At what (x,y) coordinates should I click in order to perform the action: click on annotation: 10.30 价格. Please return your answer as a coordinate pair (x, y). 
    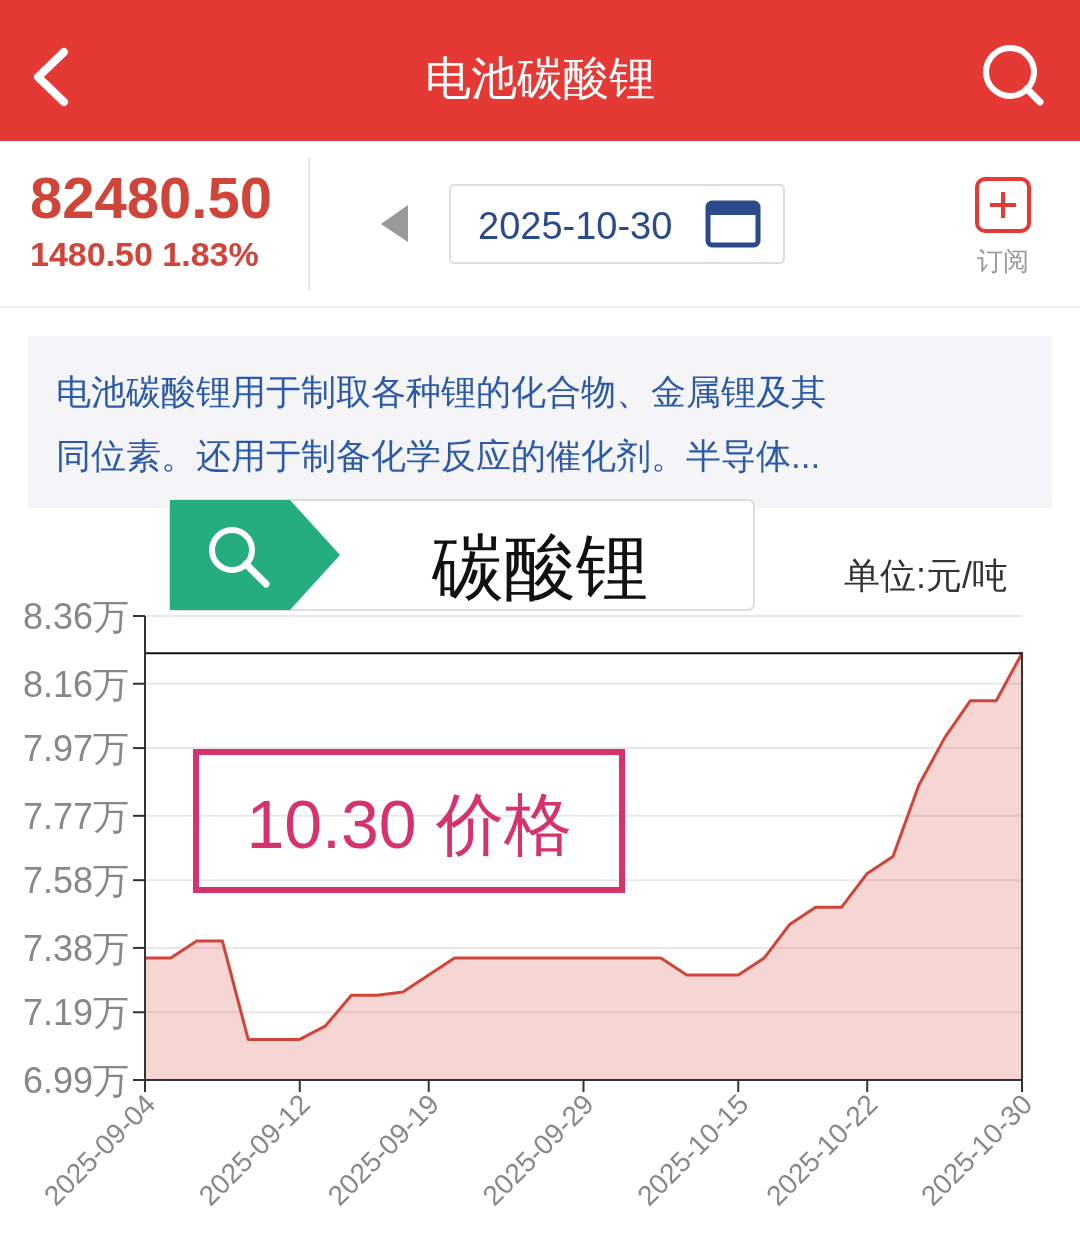
    Looking at the image, I should click on (409, 824).